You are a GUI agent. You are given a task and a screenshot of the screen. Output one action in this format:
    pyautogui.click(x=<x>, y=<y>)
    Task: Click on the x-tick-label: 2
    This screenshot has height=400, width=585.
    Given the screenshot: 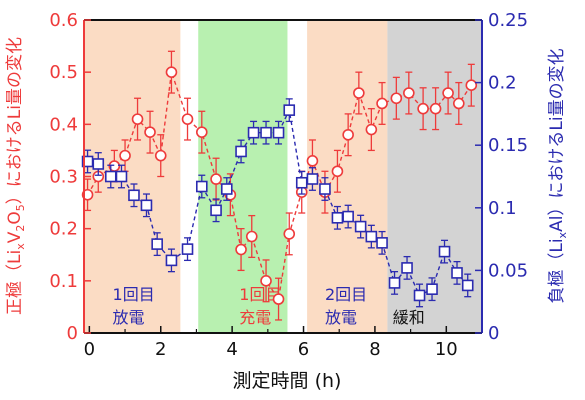 What is the action you would take?
    pyautogui.click(x=160, y=349)
    